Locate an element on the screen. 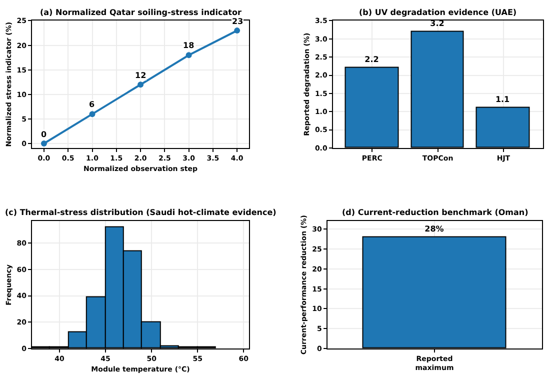 This screenshot has height=380, width=550. data-label: 18 is located at coordinates (189, 45).